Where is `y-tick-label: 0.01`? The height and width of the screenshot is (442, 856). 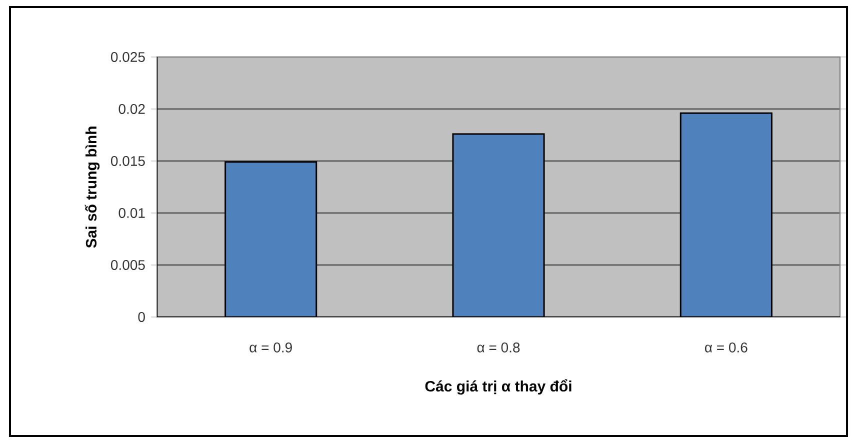
y-tick-label: 0.01 is located at coordinates (131, 213).